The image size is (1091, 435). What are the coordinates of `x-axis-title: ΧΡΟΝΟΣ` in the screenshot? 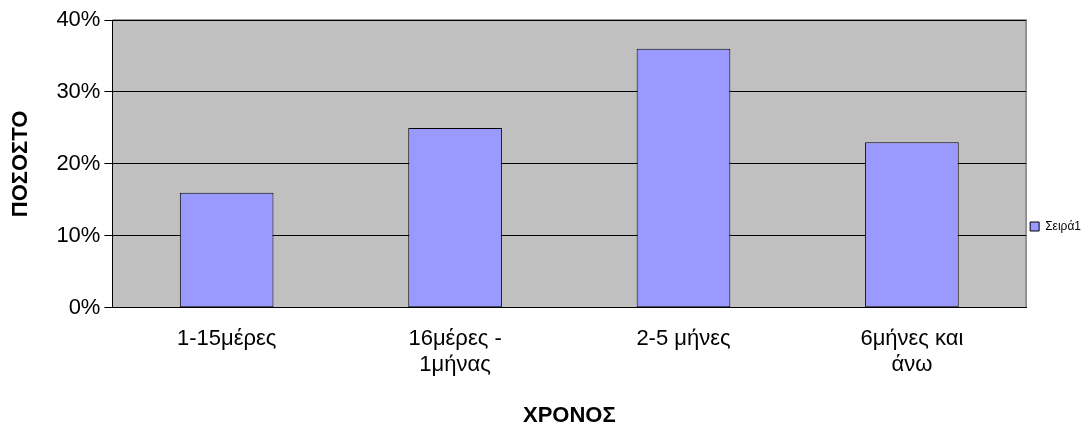 It's located at (569, 414).